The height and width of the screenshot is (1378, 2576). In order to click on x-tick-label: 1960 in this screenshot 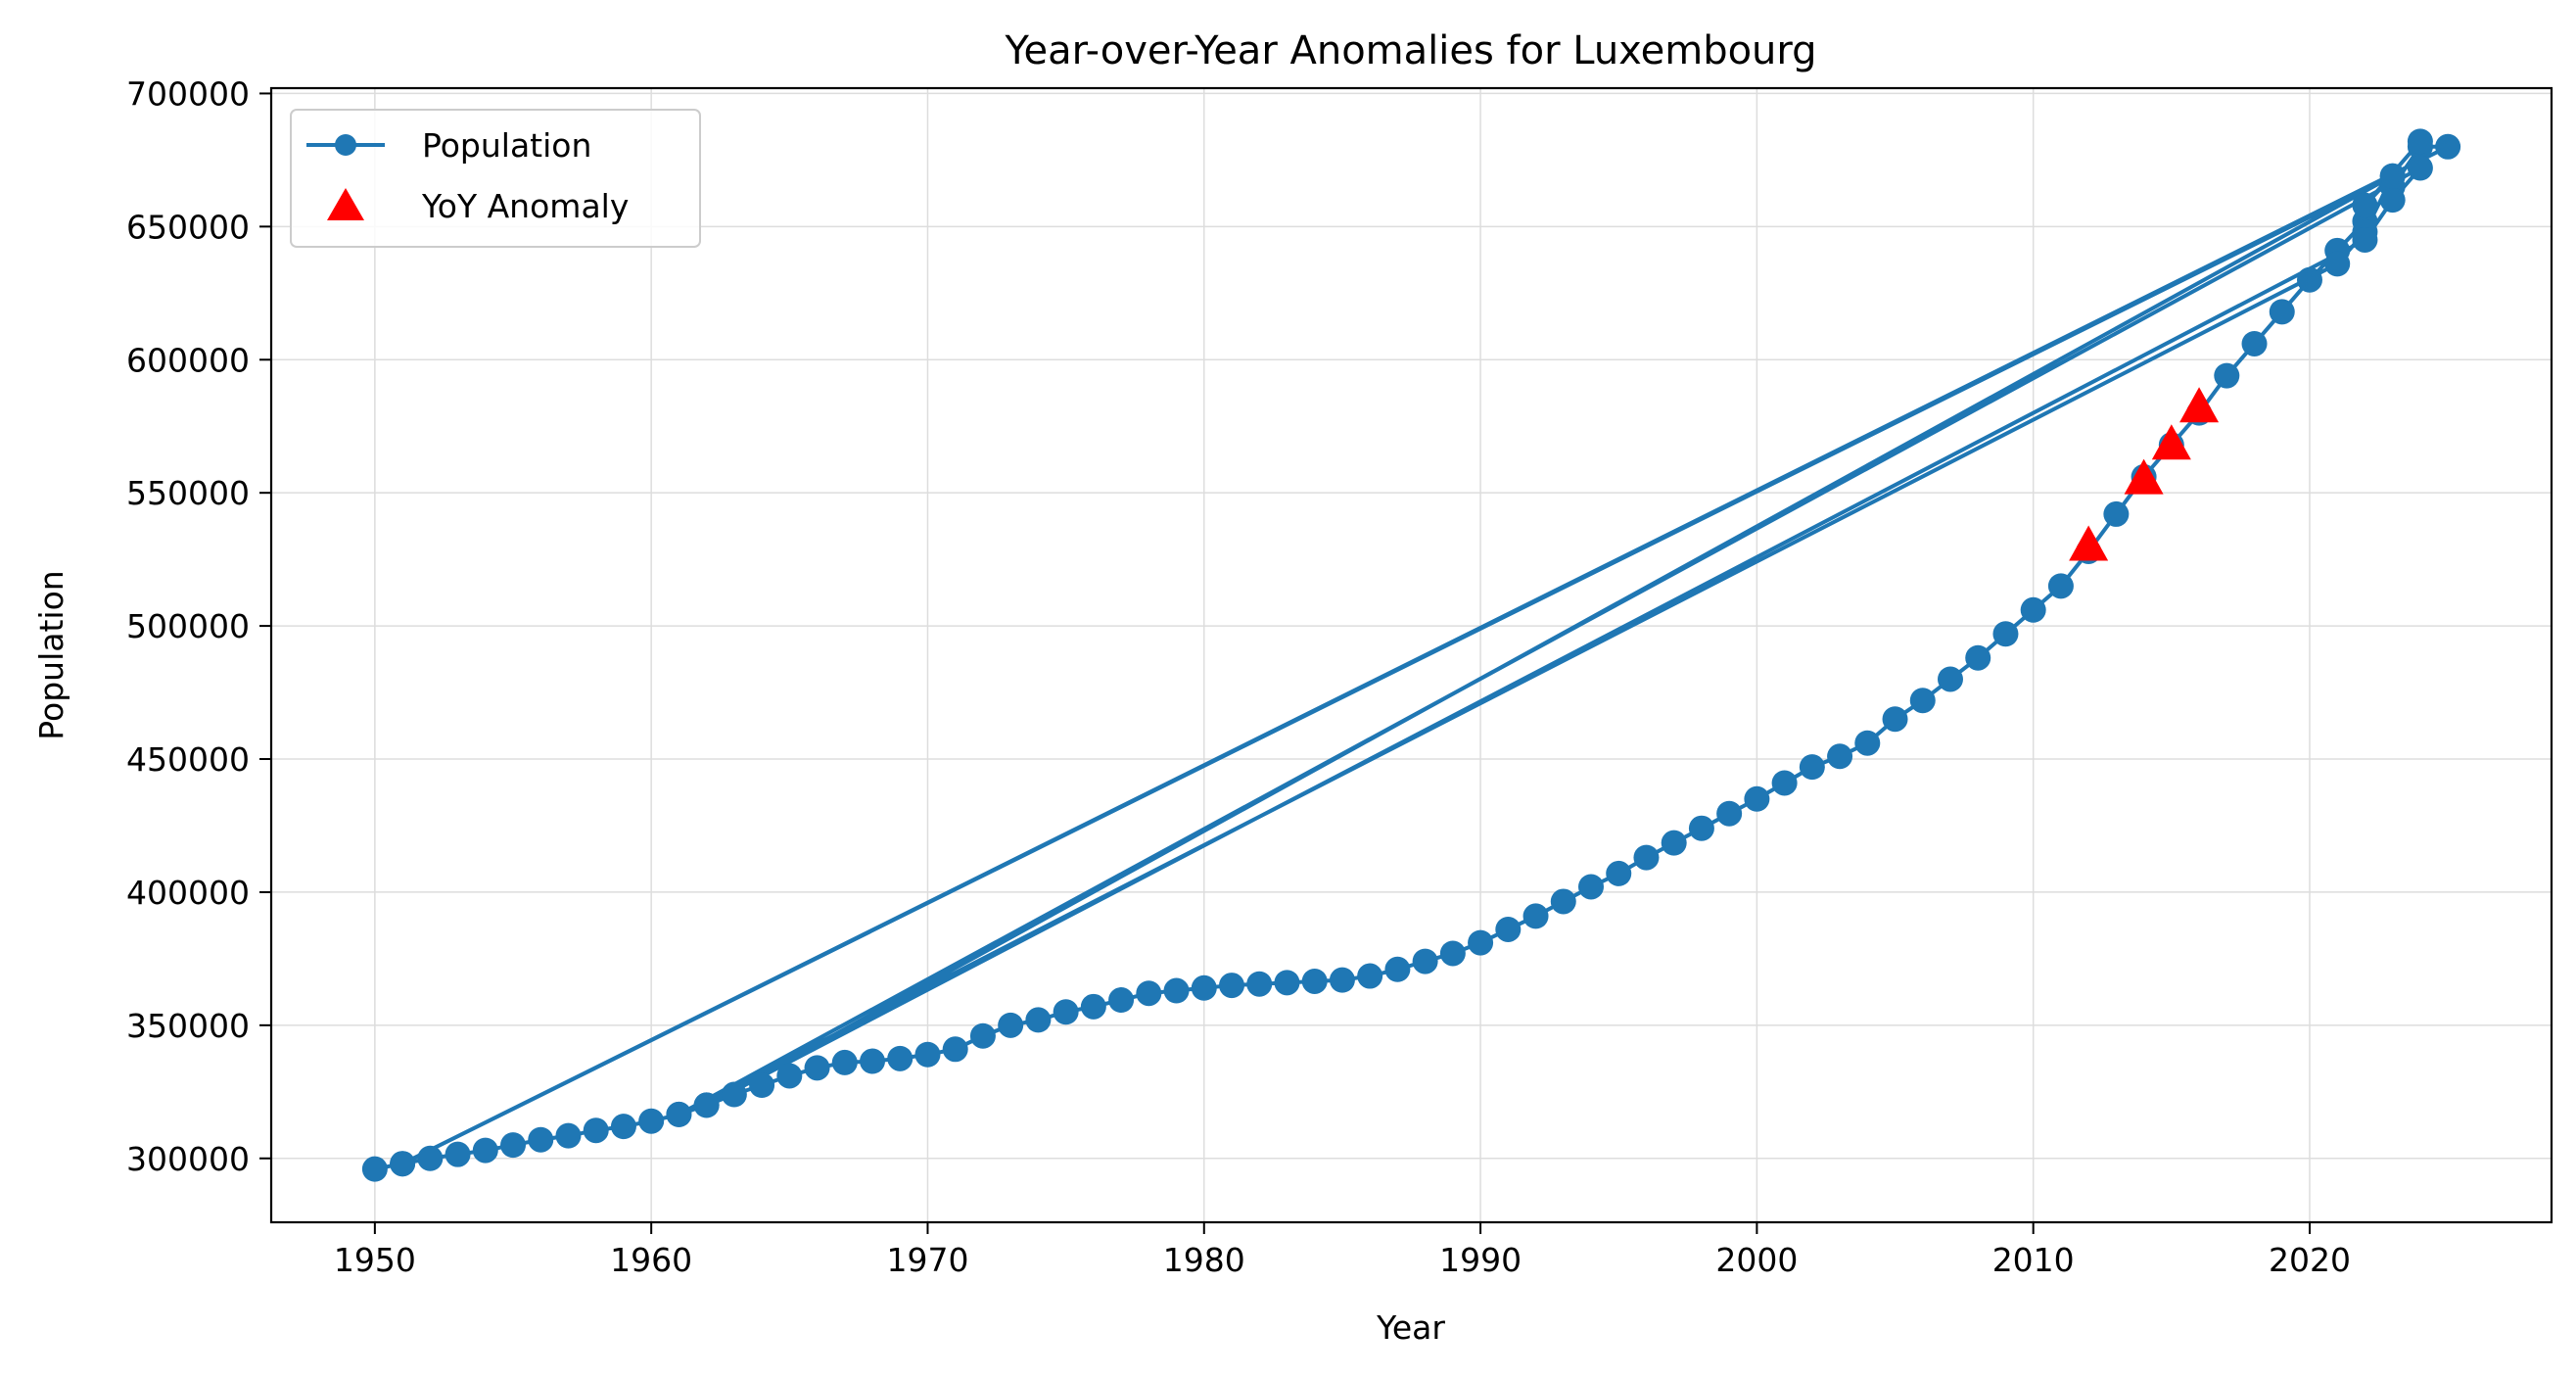, I will do `click(651, 1260)`.